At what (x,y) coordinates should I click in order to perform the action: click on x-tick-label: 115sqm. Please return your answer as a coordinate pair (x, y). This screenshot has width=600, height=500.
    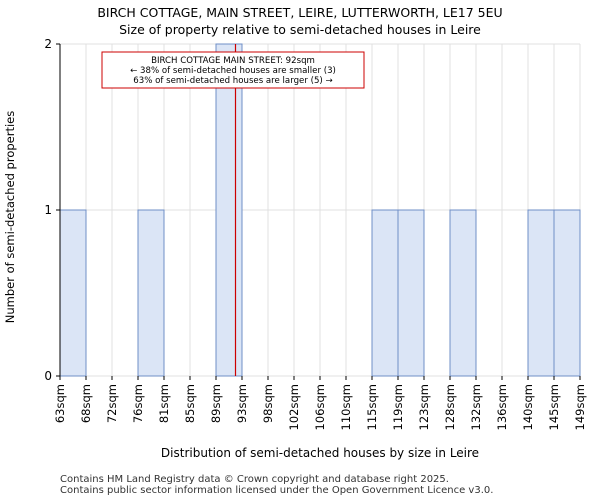
    Looking at the image, I should click on (372, 407).